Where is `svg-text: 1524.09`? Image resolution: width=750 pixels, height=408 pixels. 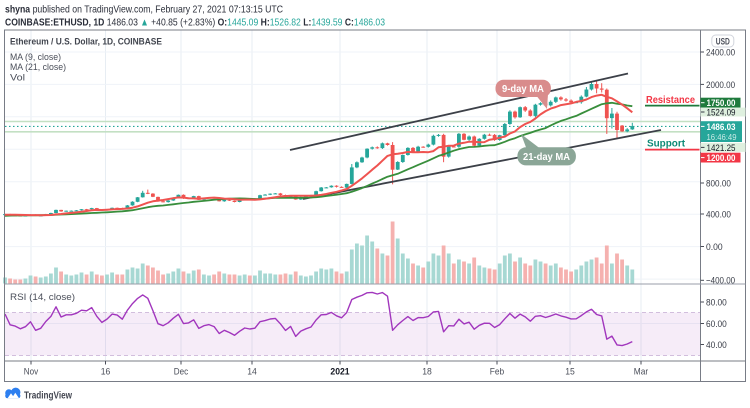 svg-text: 1524.09 is located at coordinates (721, 112).